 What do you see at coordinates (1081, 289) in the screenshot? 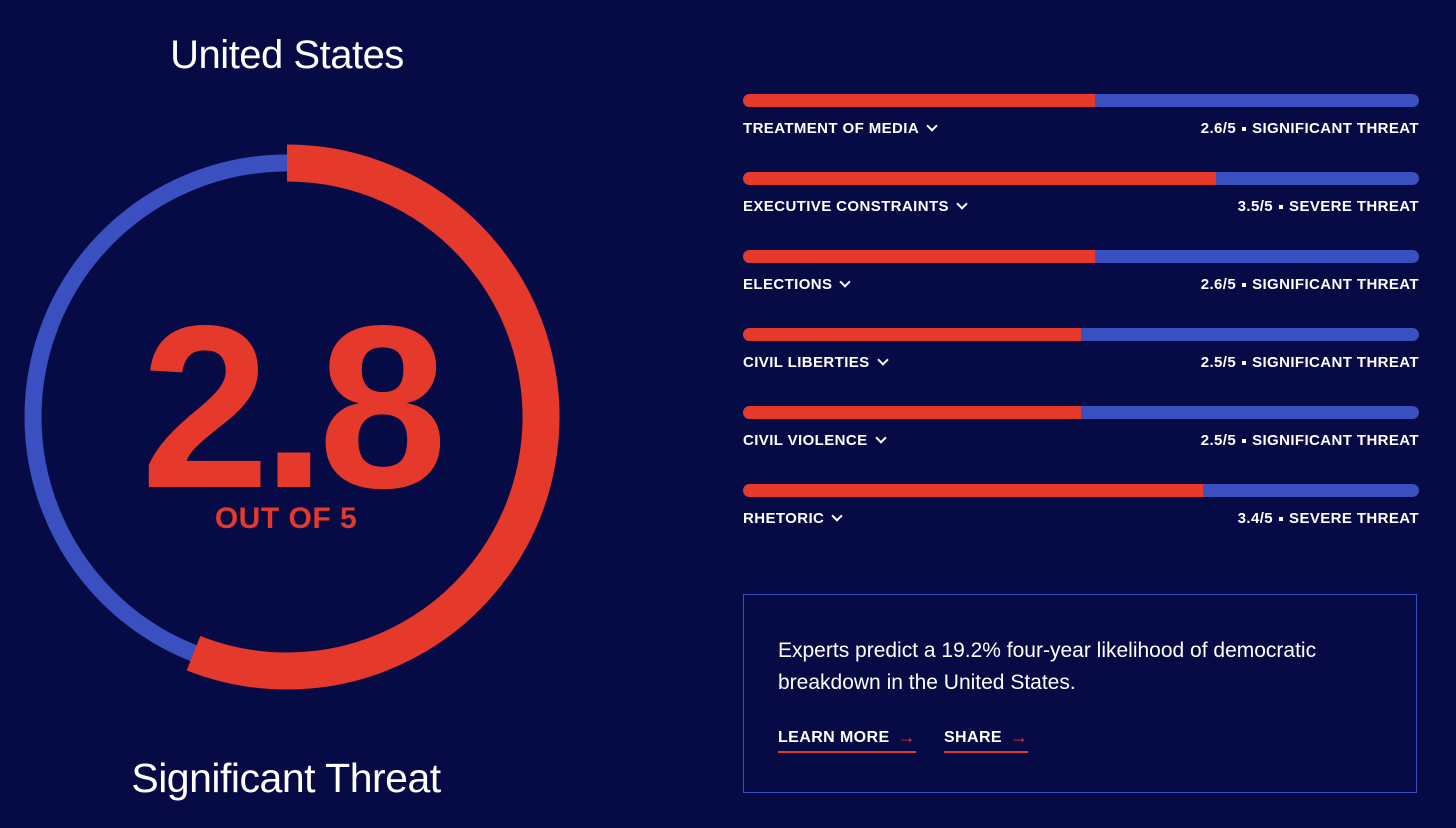
I see `category-item: ELECTIONS 2.6/5 SIGNIFICANT THREAT` at bounding box center [1081, 289].